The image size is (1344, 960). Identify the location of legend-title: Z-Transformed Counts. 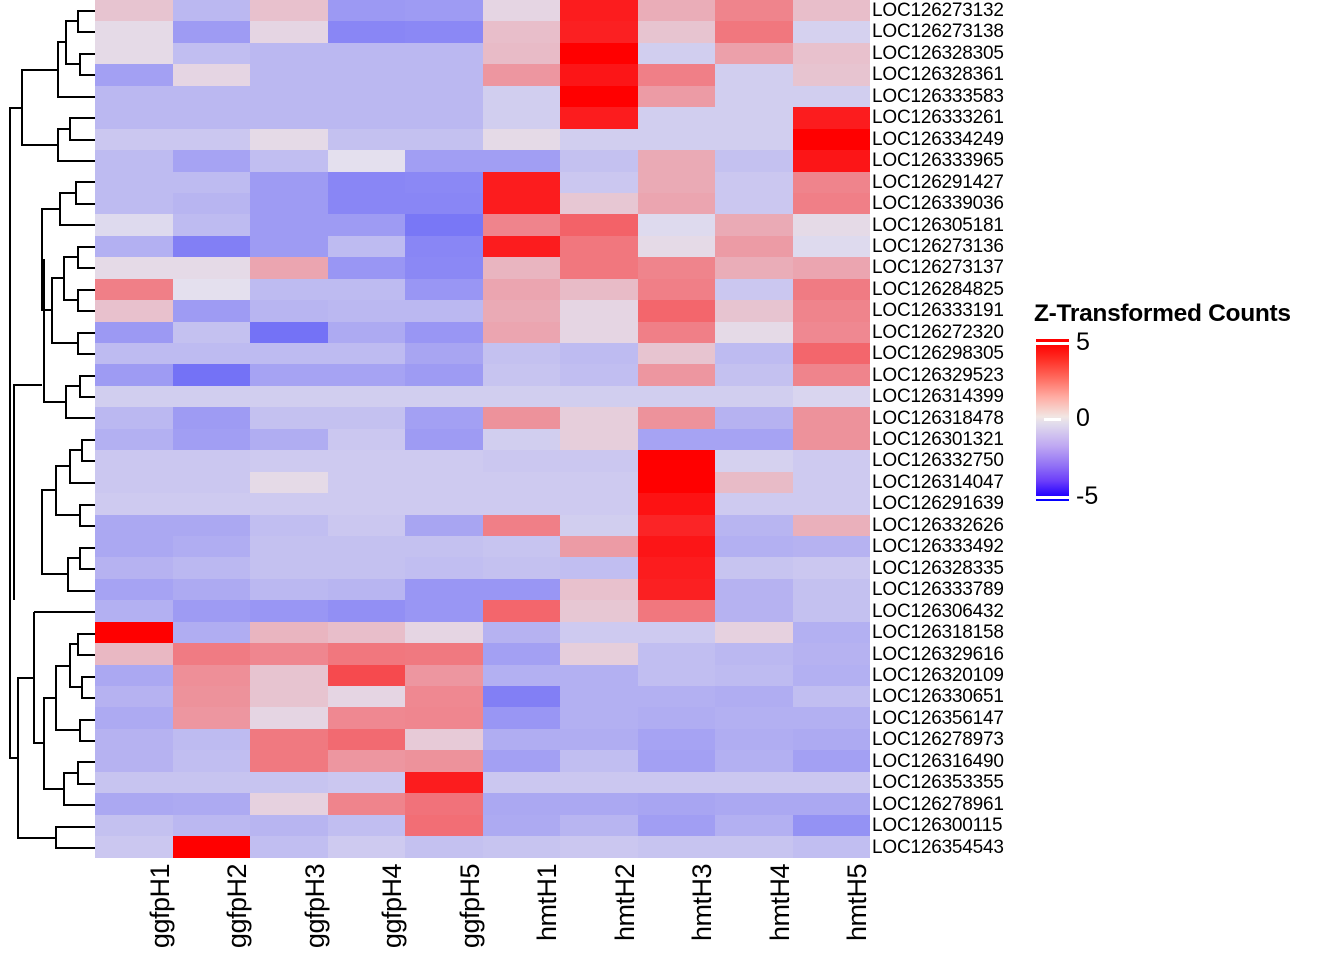
(1162, 313).